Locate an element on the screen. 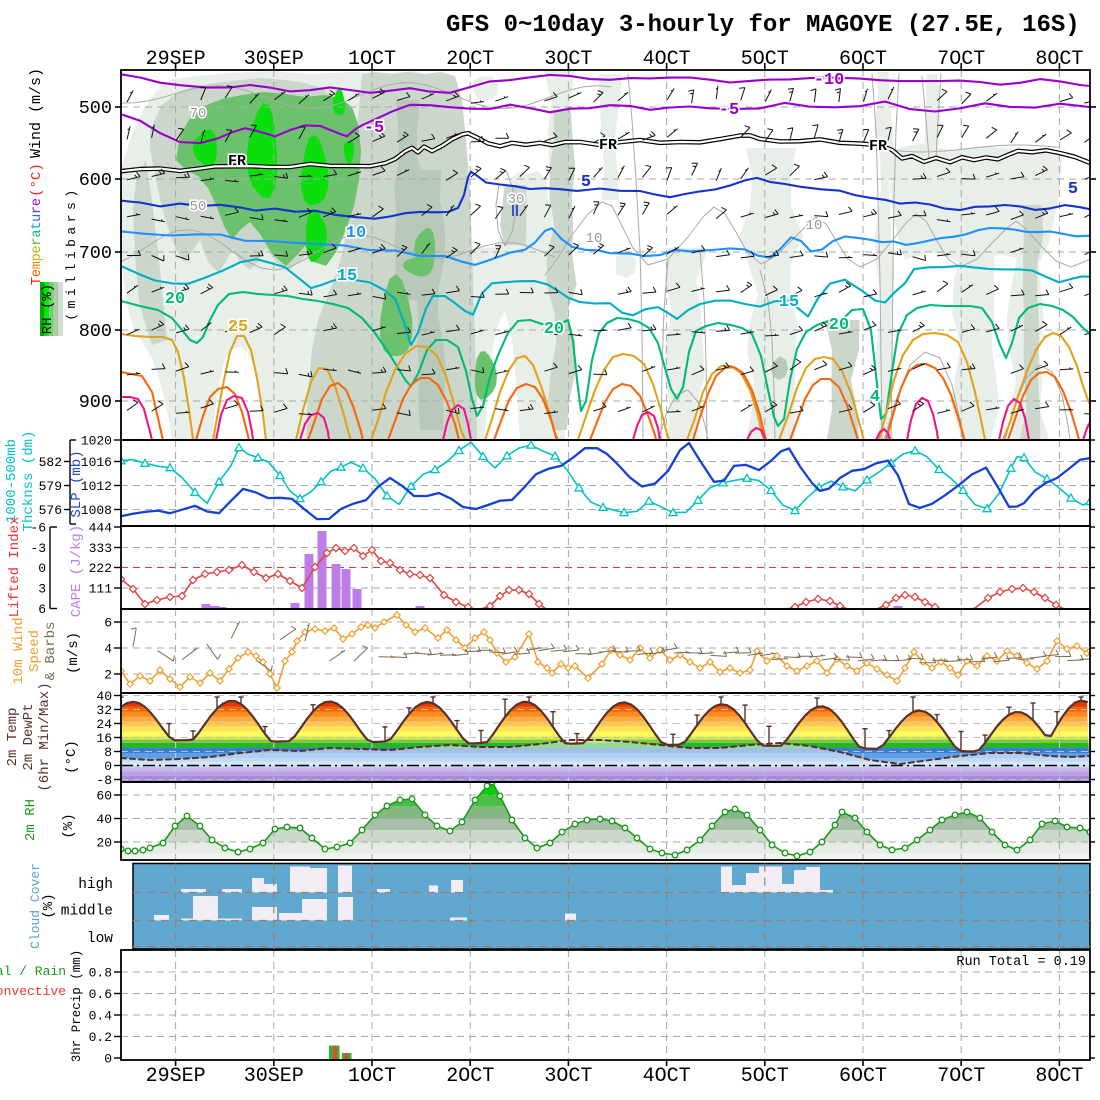  svg-text: 0.6 is located at coordinates (100, 994).